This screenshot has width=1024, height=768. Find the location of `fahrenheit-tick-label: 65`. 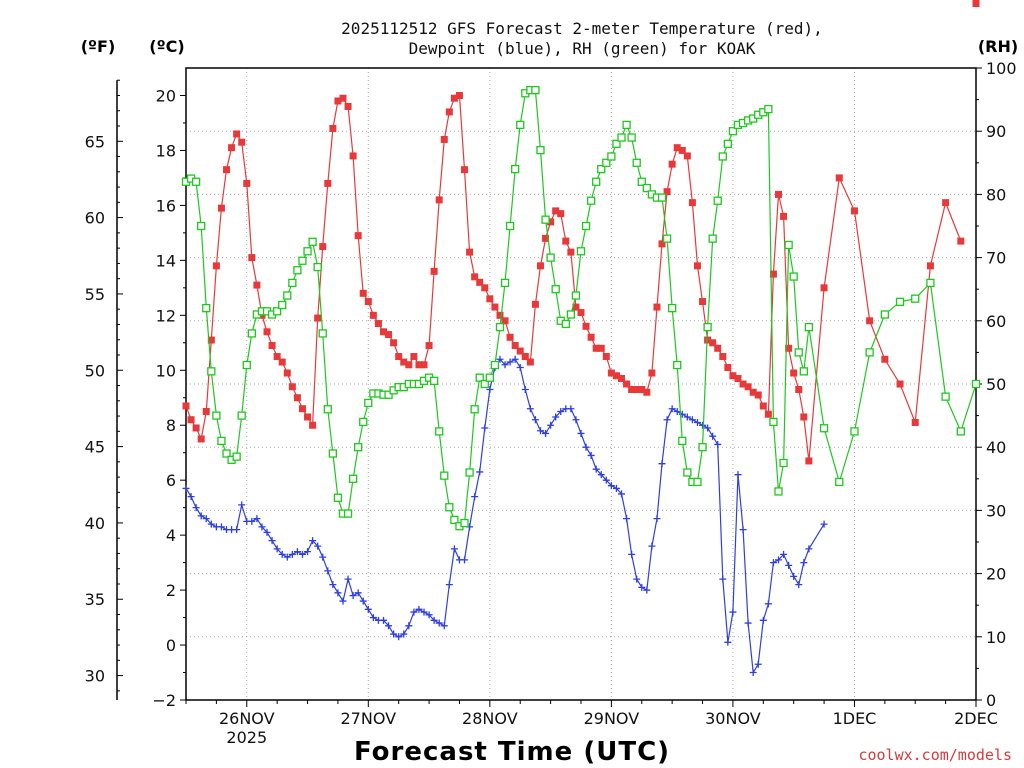

fahrenheit-tick-label: 65 is located at coordinates (95, 141).